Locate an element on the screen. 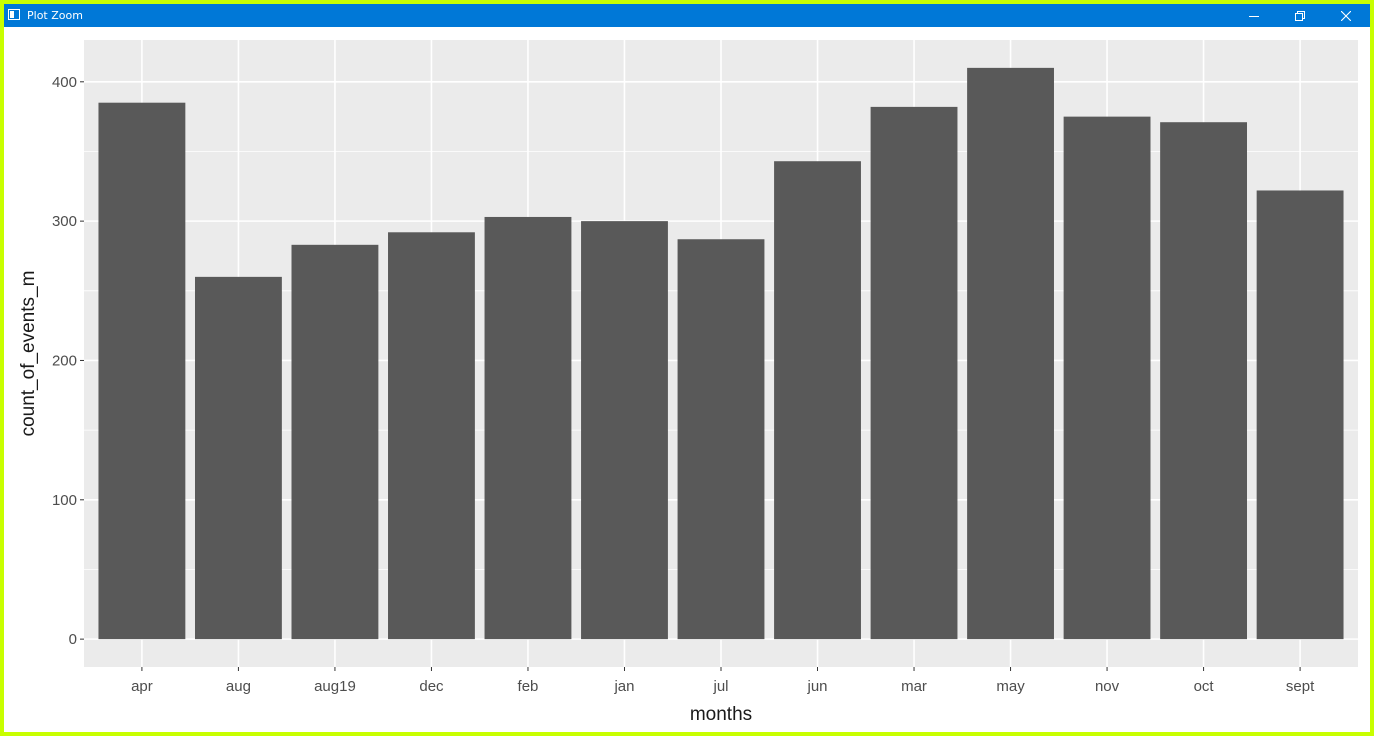  x-tick-label: sept is located at coordinates (1300, 686).